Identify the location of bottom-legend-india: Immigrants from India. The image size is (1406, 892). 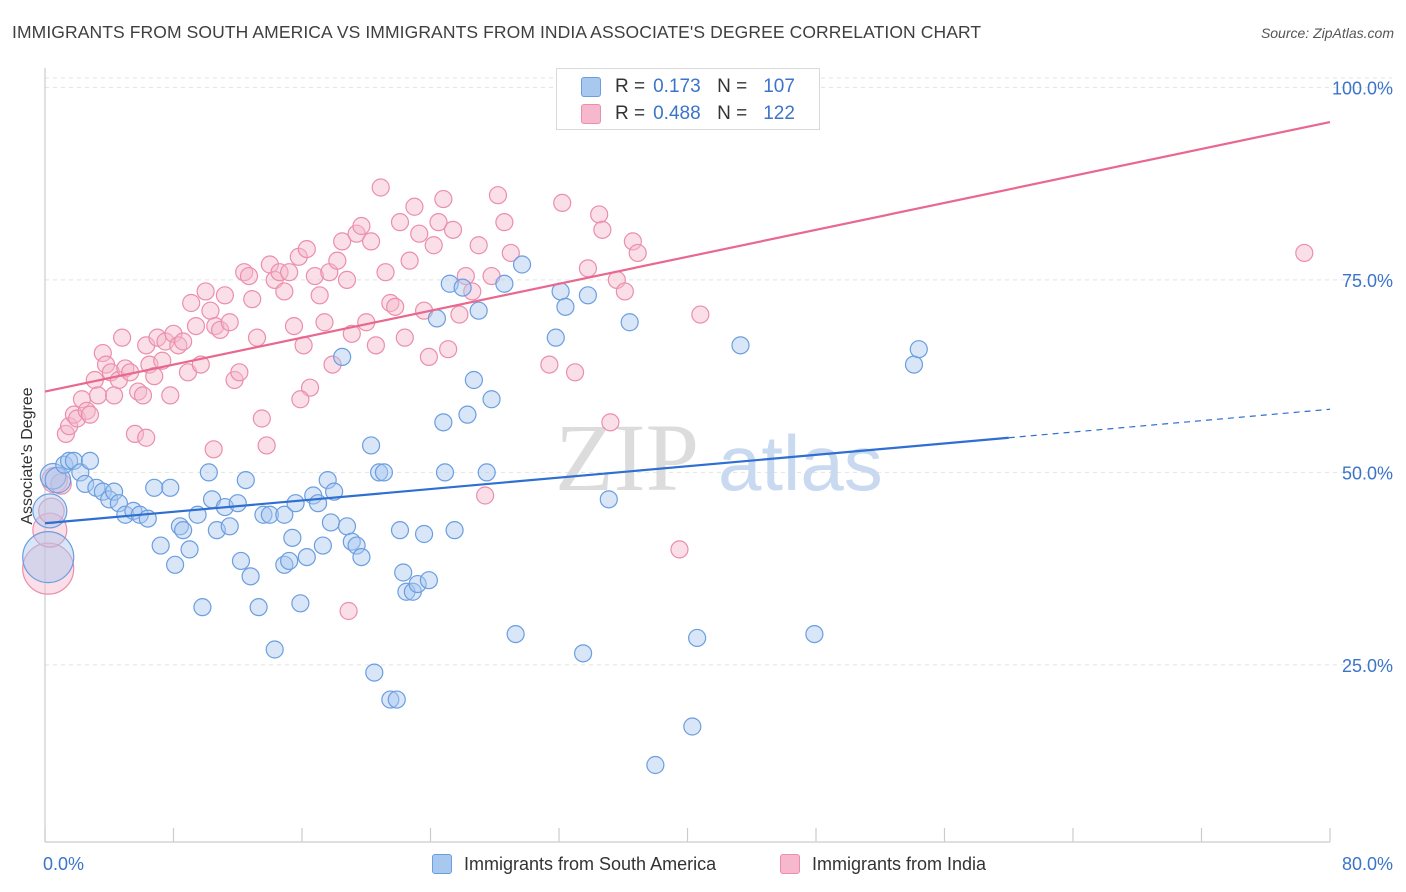
(883, 864).